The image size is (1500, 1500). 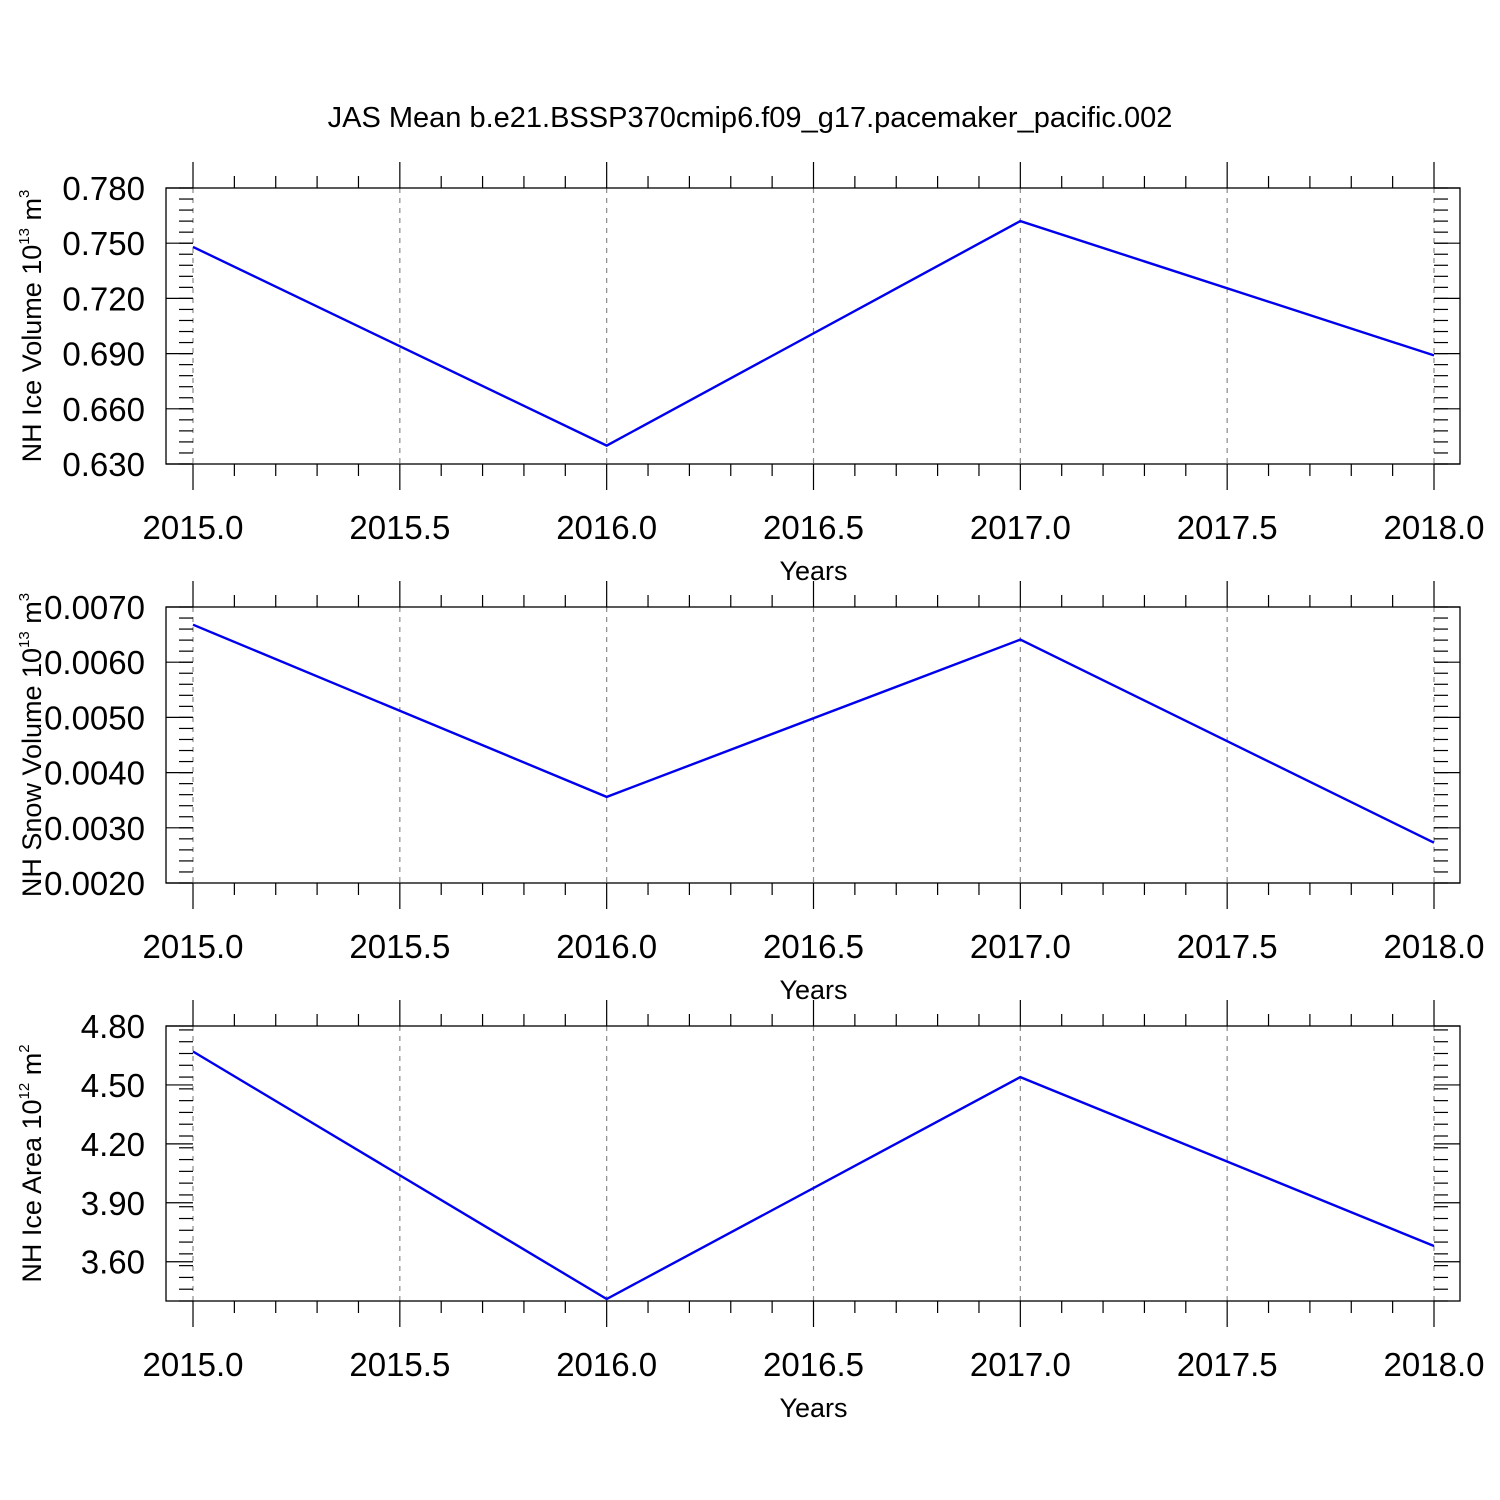 What do you see at coordinates (113, 1203) in the screenshot?
I see `y-tick-label: 3.90` at bounding box center [113, 1203].